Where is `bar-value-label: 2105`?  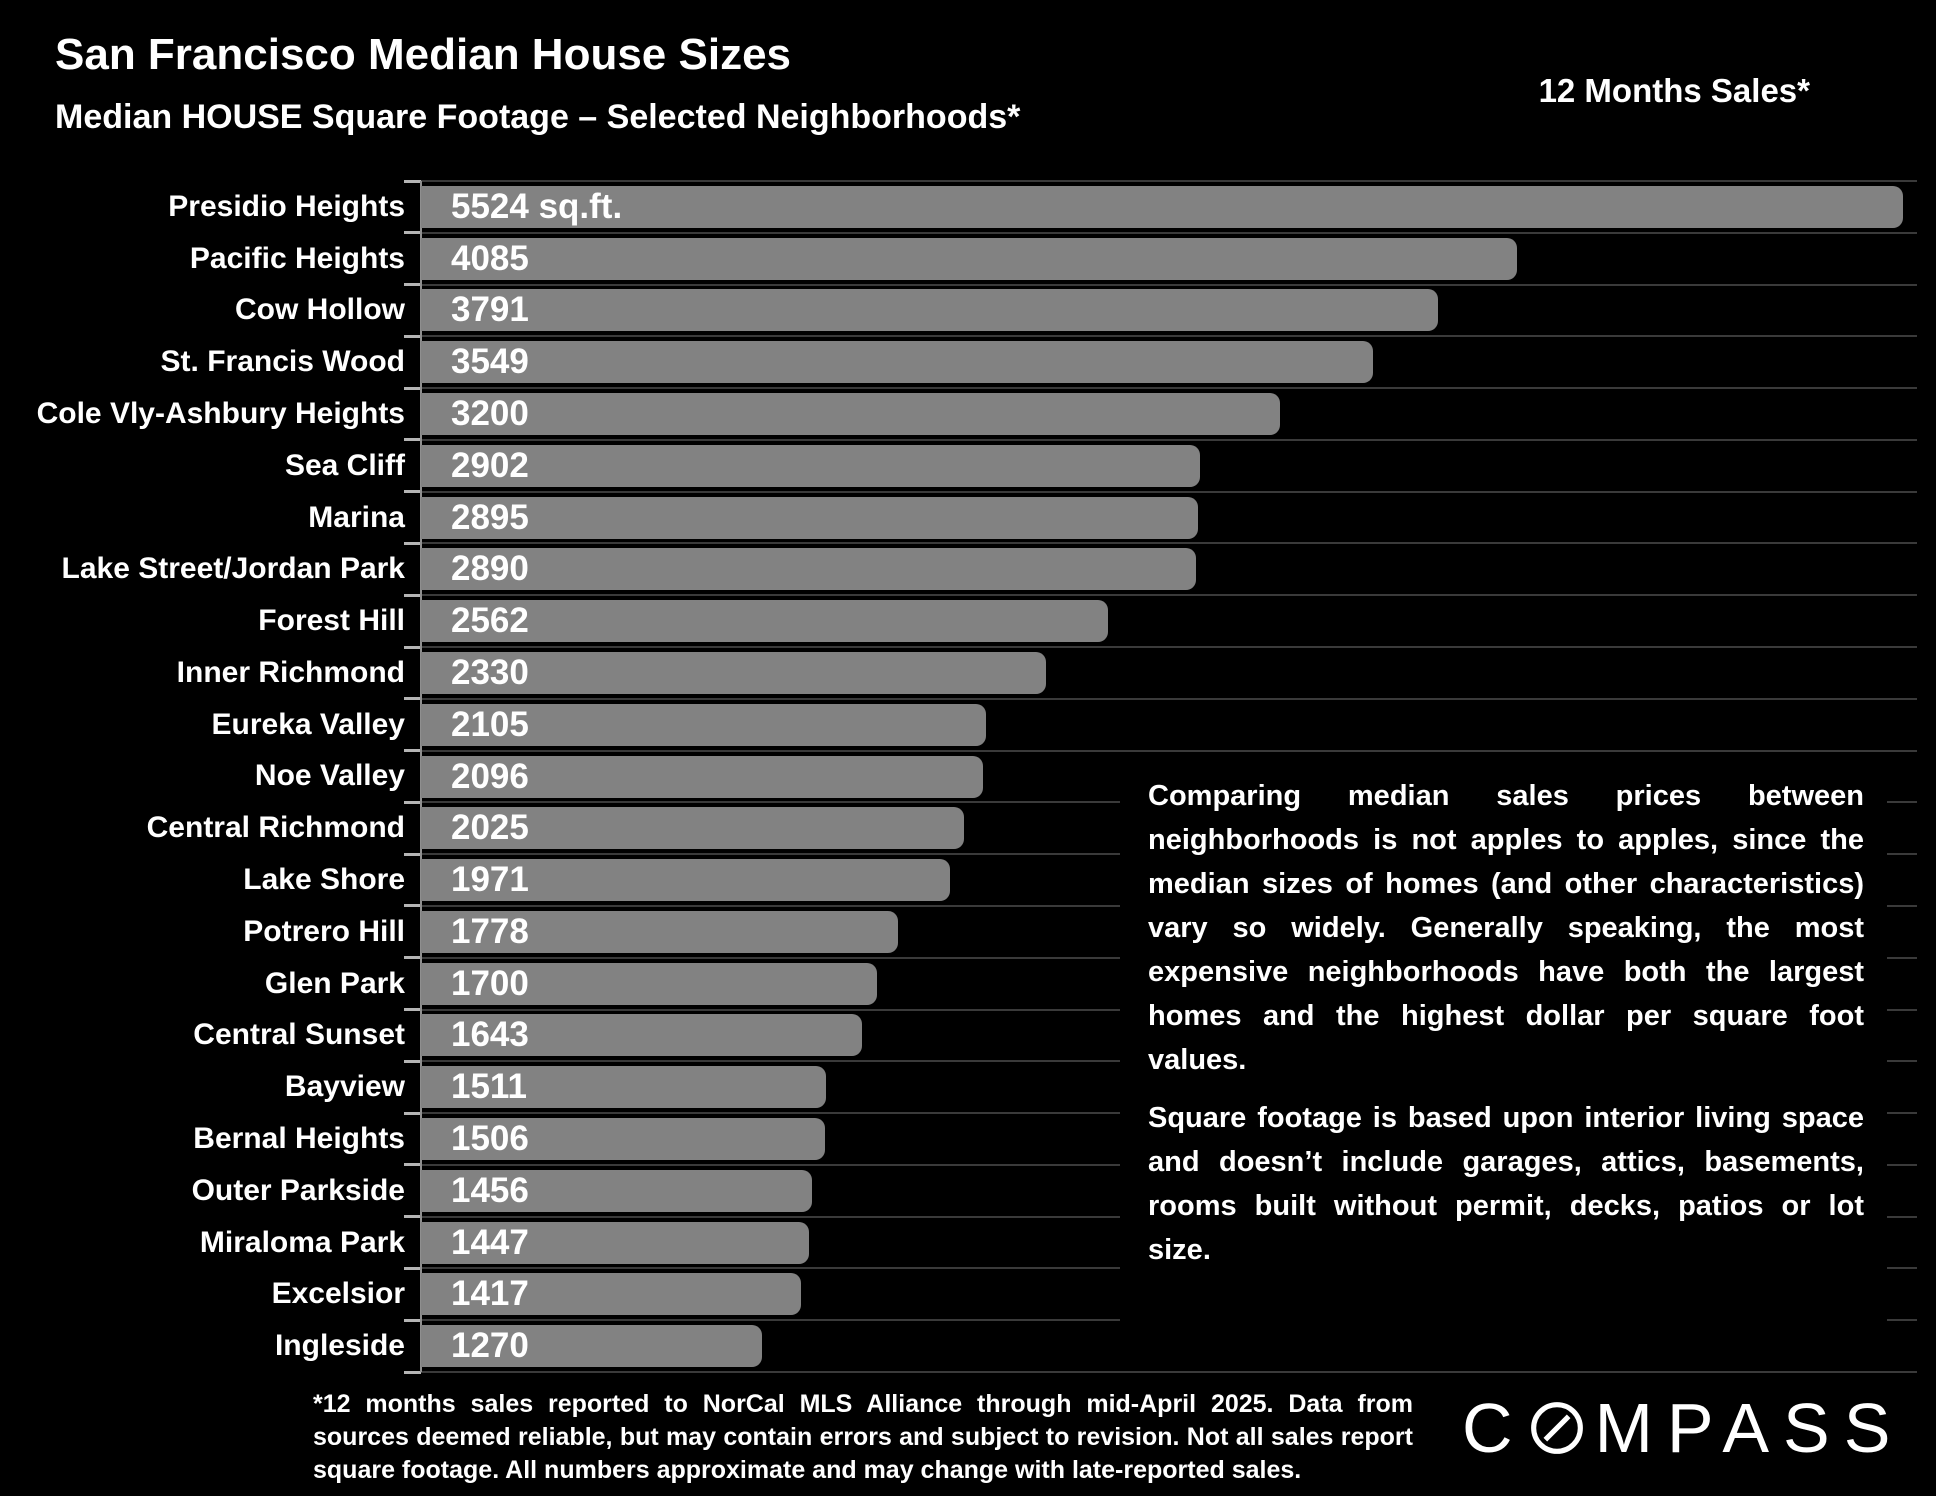 bar-value-label: 2105 is located at coordinates (490, 724).